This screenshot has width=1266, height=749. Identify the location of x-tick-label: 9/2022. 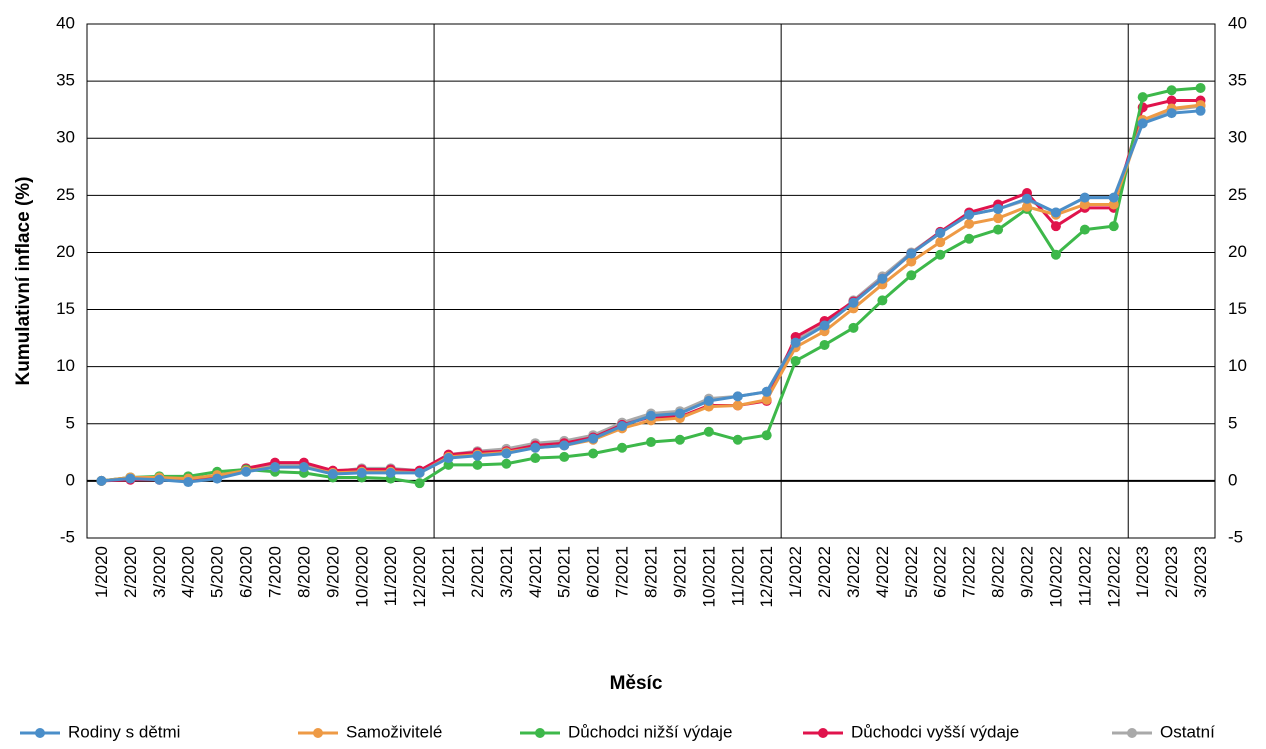
(1026, 572).